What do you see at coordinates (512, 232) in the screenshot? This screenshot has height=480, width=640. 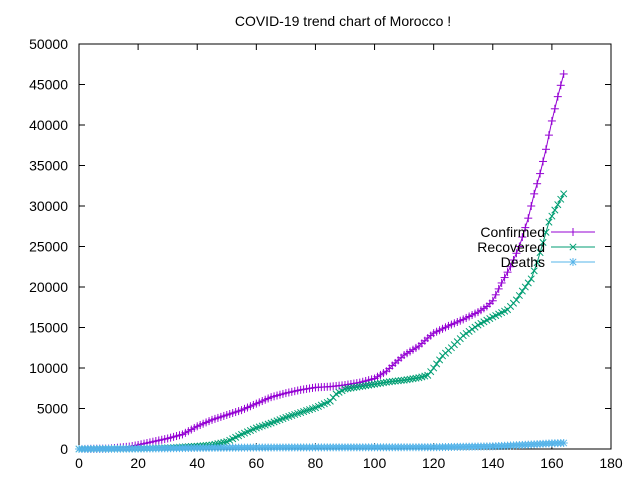 I see `legend-label: Confirmed` at bounding box center [512, 232].